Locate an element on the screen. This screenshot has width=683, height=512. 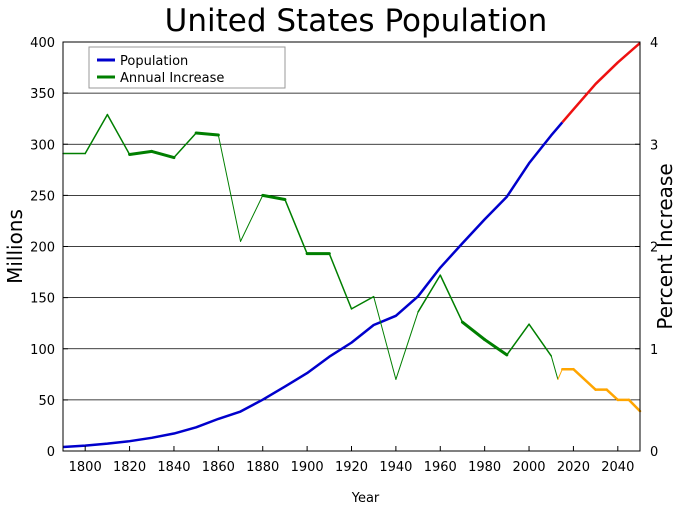
x-axis-label: Year is located at coordinates (365, 498).